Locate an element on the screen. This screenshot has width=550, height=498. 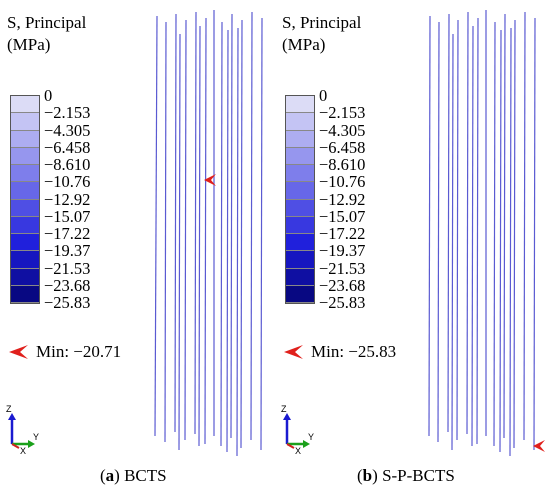
caption-label: b is located at coordinates (367, 475).